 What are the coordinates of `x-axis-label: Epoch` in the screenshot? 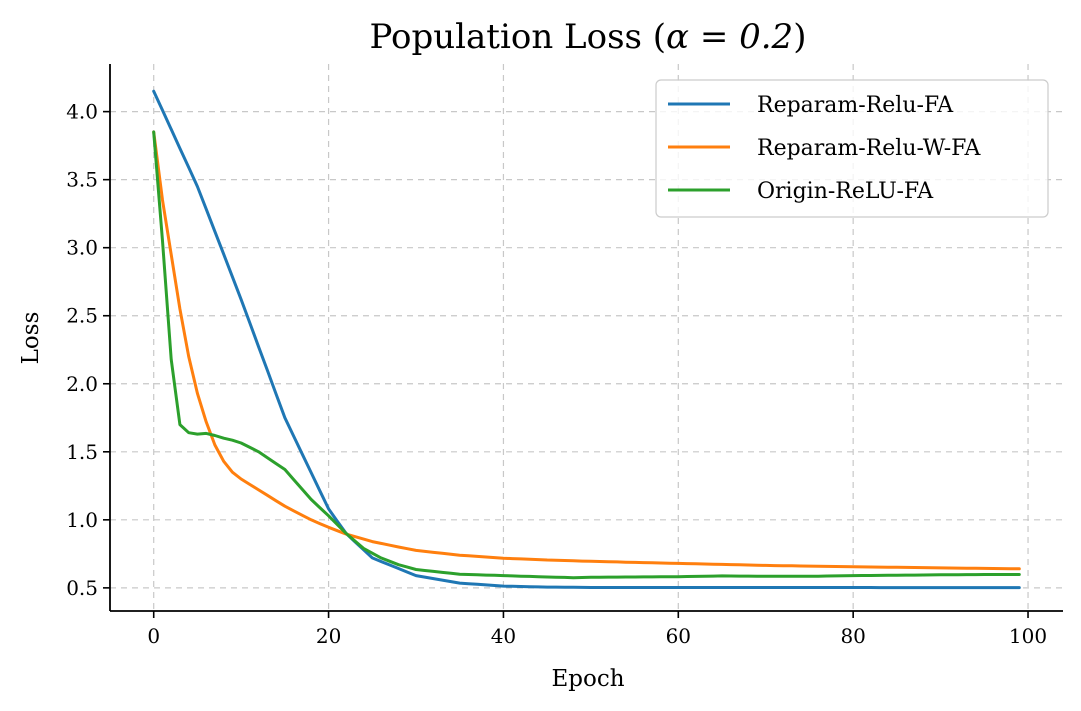 It's located at (587, 679).